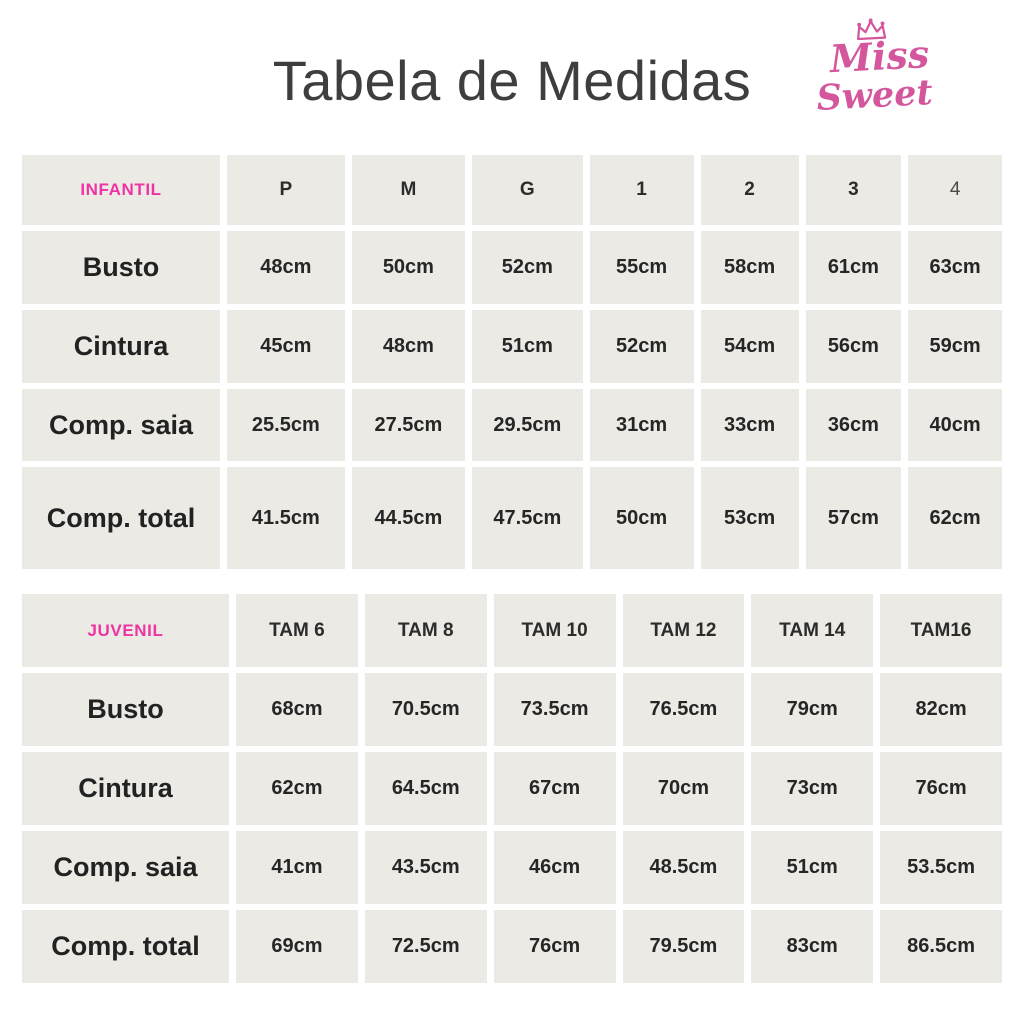 Image resolution: width=1024 pixels, height=1024 pixels. I want to click on value-cell-infantil-2-4: 33cm, so click(749, 425).